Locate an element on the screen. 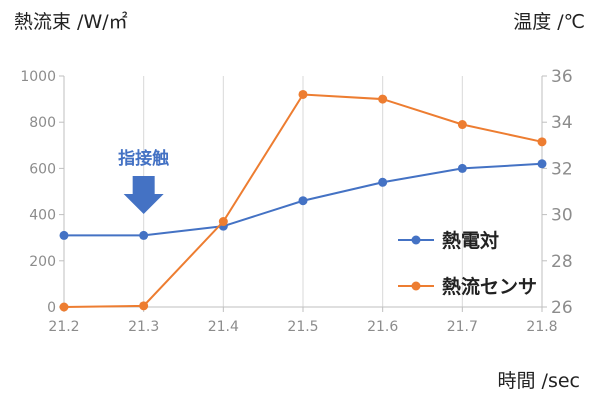 Image resolution: width=600 pixels, height=400 pixels. tick-label-left: 800 is located at coordinates (42, 123).